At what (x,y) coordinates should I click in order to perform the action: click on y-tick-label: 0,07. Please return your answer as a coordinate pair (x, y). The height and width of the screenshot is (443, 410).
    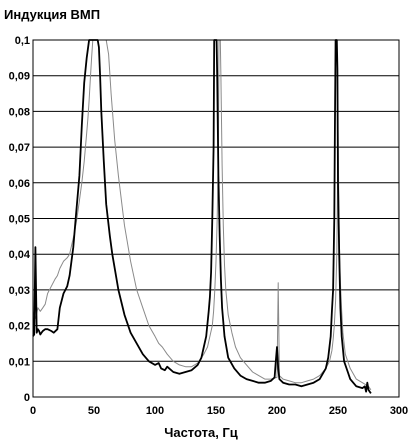
    Looking at the image, I should click on (19, 148).